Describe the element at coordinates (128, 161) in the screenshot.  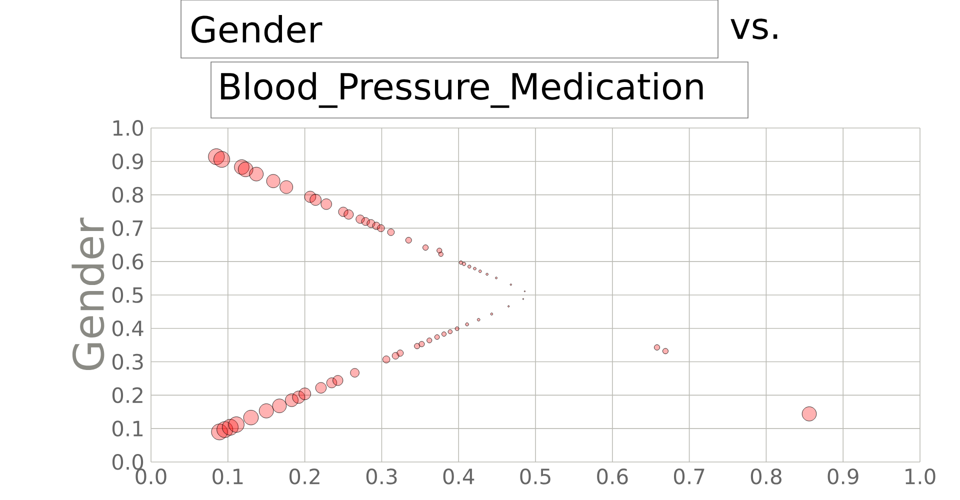
I see `y-tick-label: 0.9` at that location.